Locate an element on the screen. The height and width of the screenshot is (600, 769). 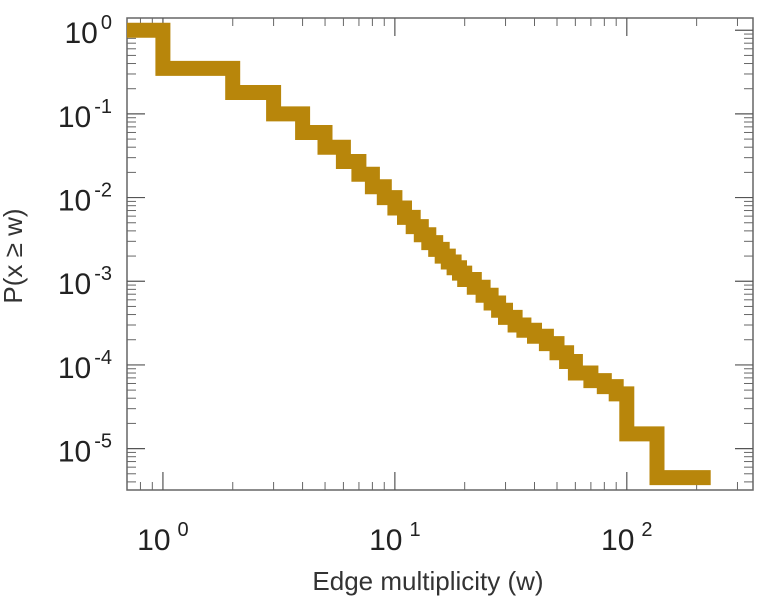
y-tick-label: 10 -2 is located at coordinates (85, 199).